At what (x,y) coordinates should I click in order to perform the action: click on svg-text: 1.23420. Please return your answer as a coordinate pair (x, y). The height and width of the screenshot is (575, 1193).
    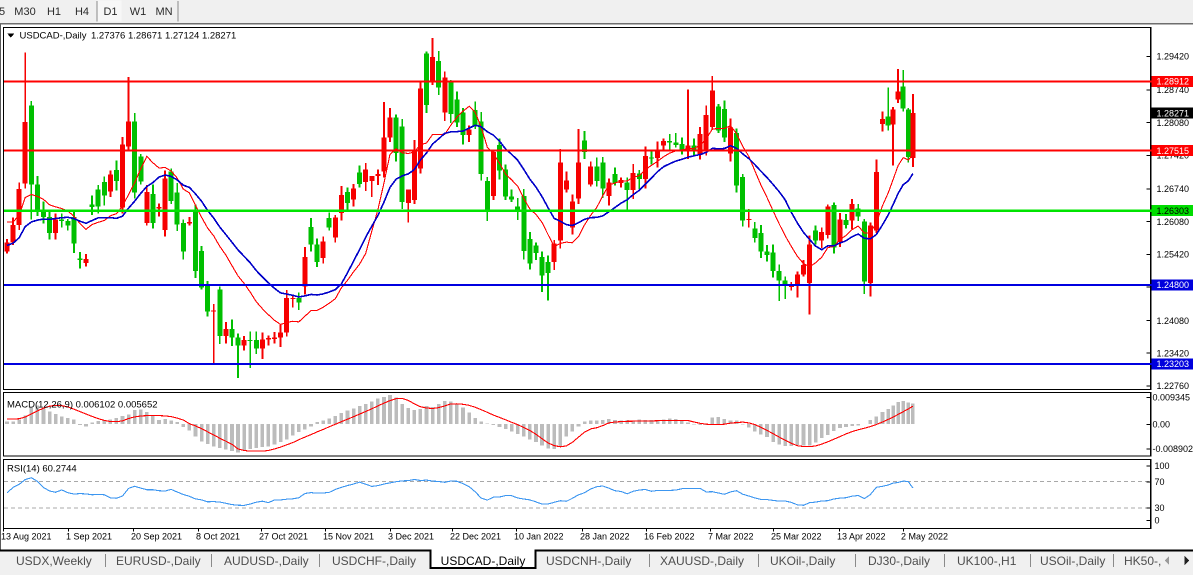
    Looking at the image, I should click on (1173, 353).